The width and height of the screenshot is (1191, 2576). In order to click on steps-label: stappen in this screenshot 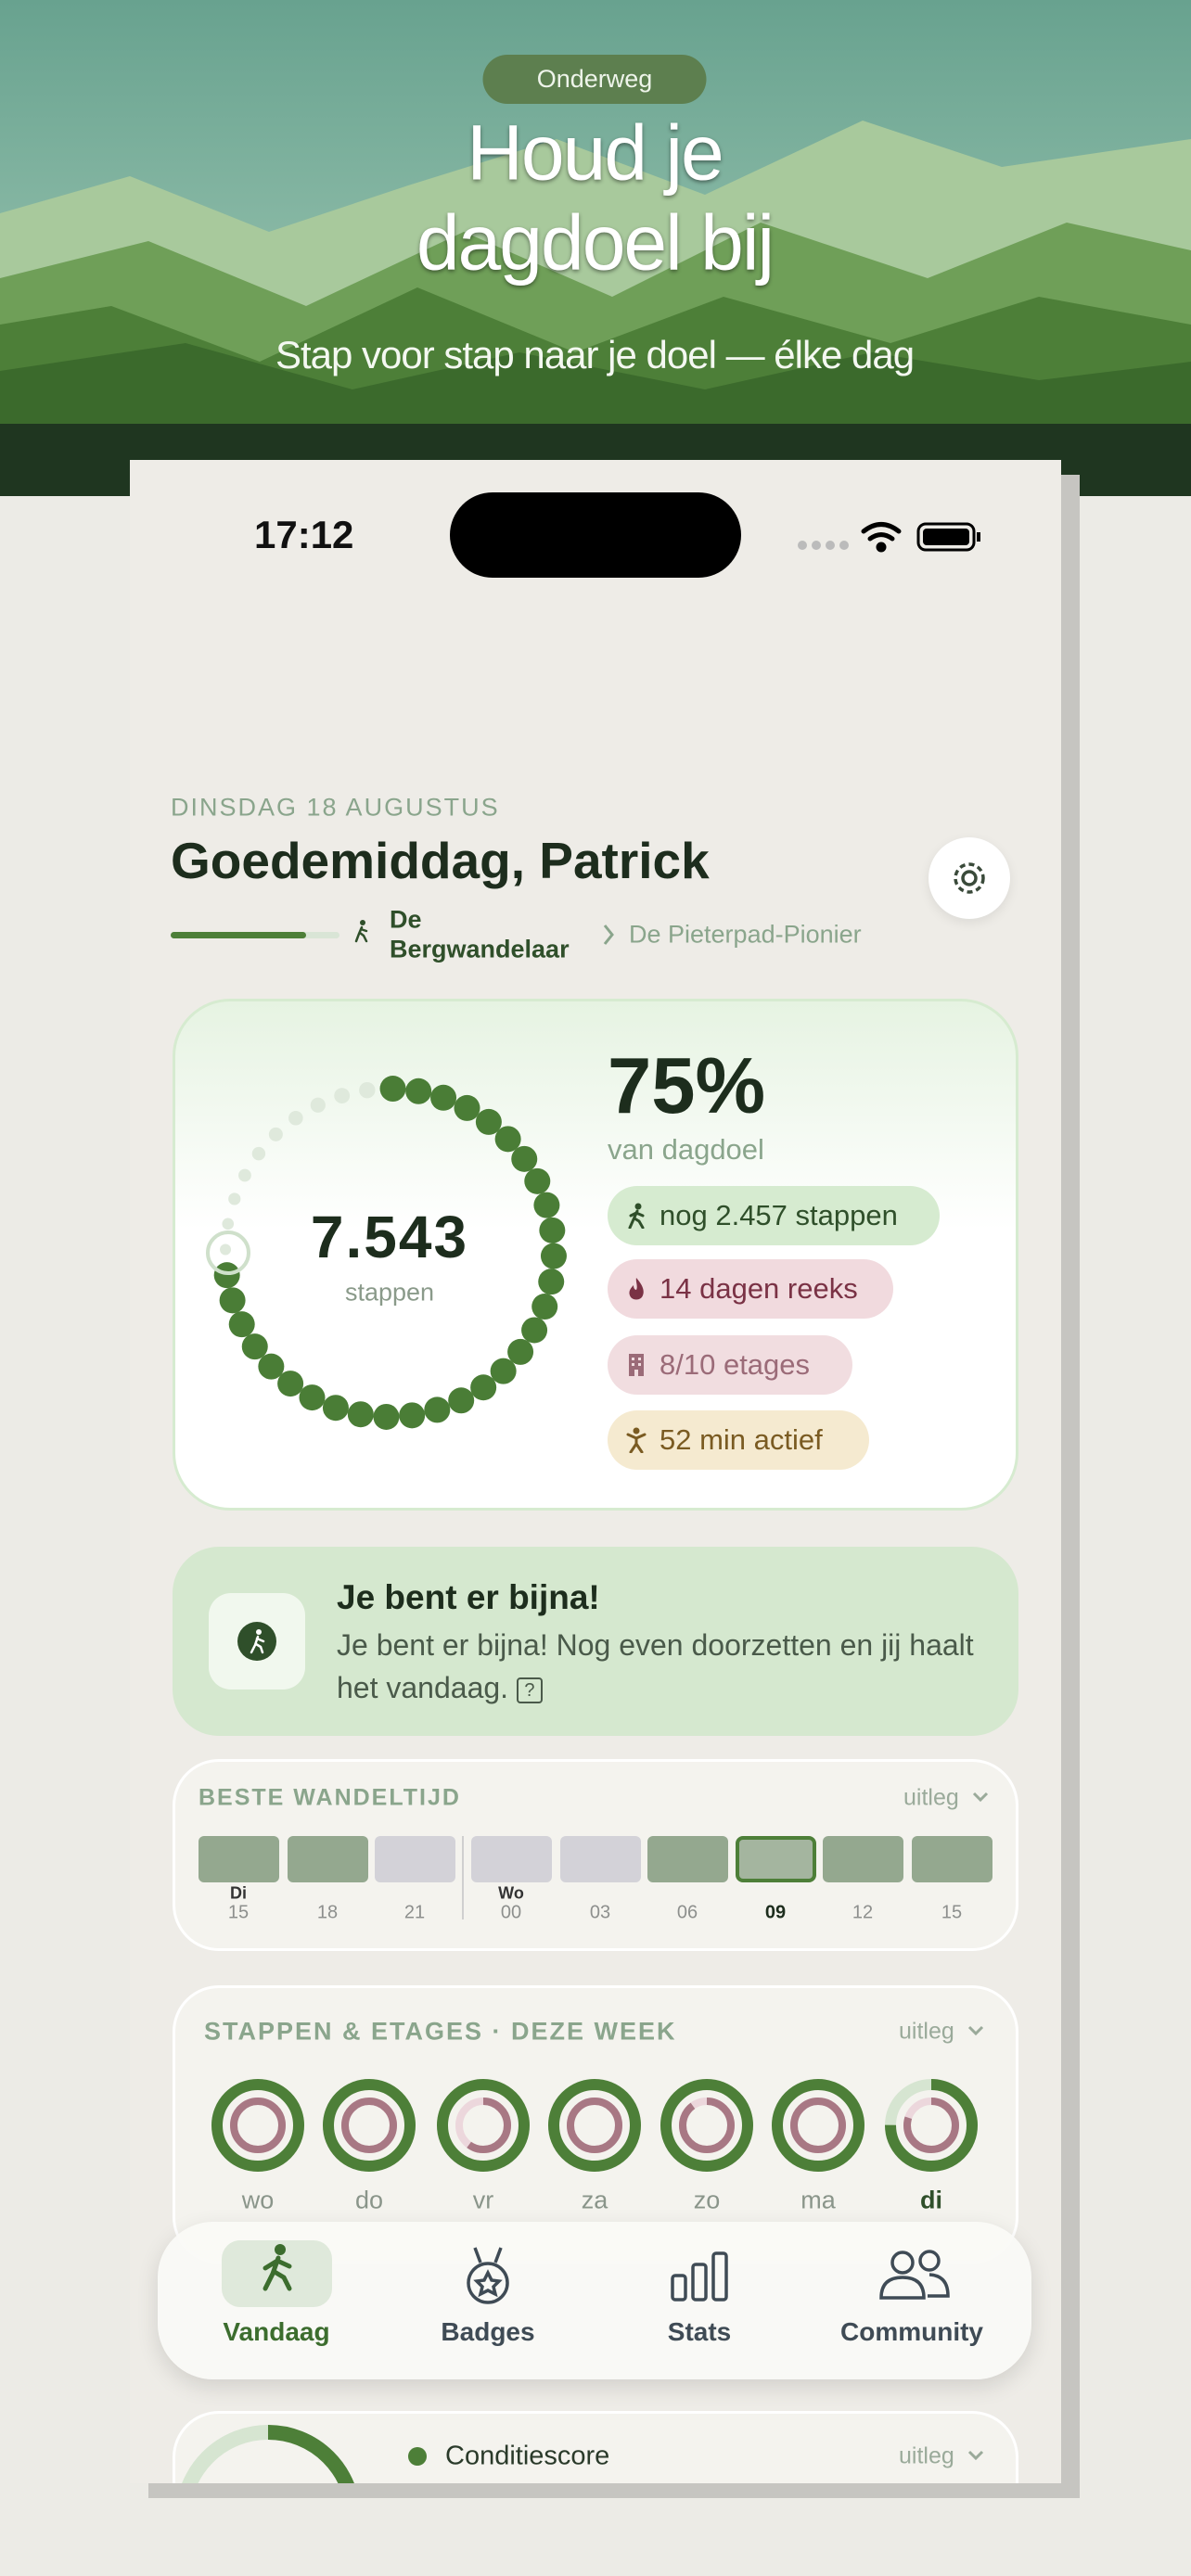, I will do `click(389, 1292)`.